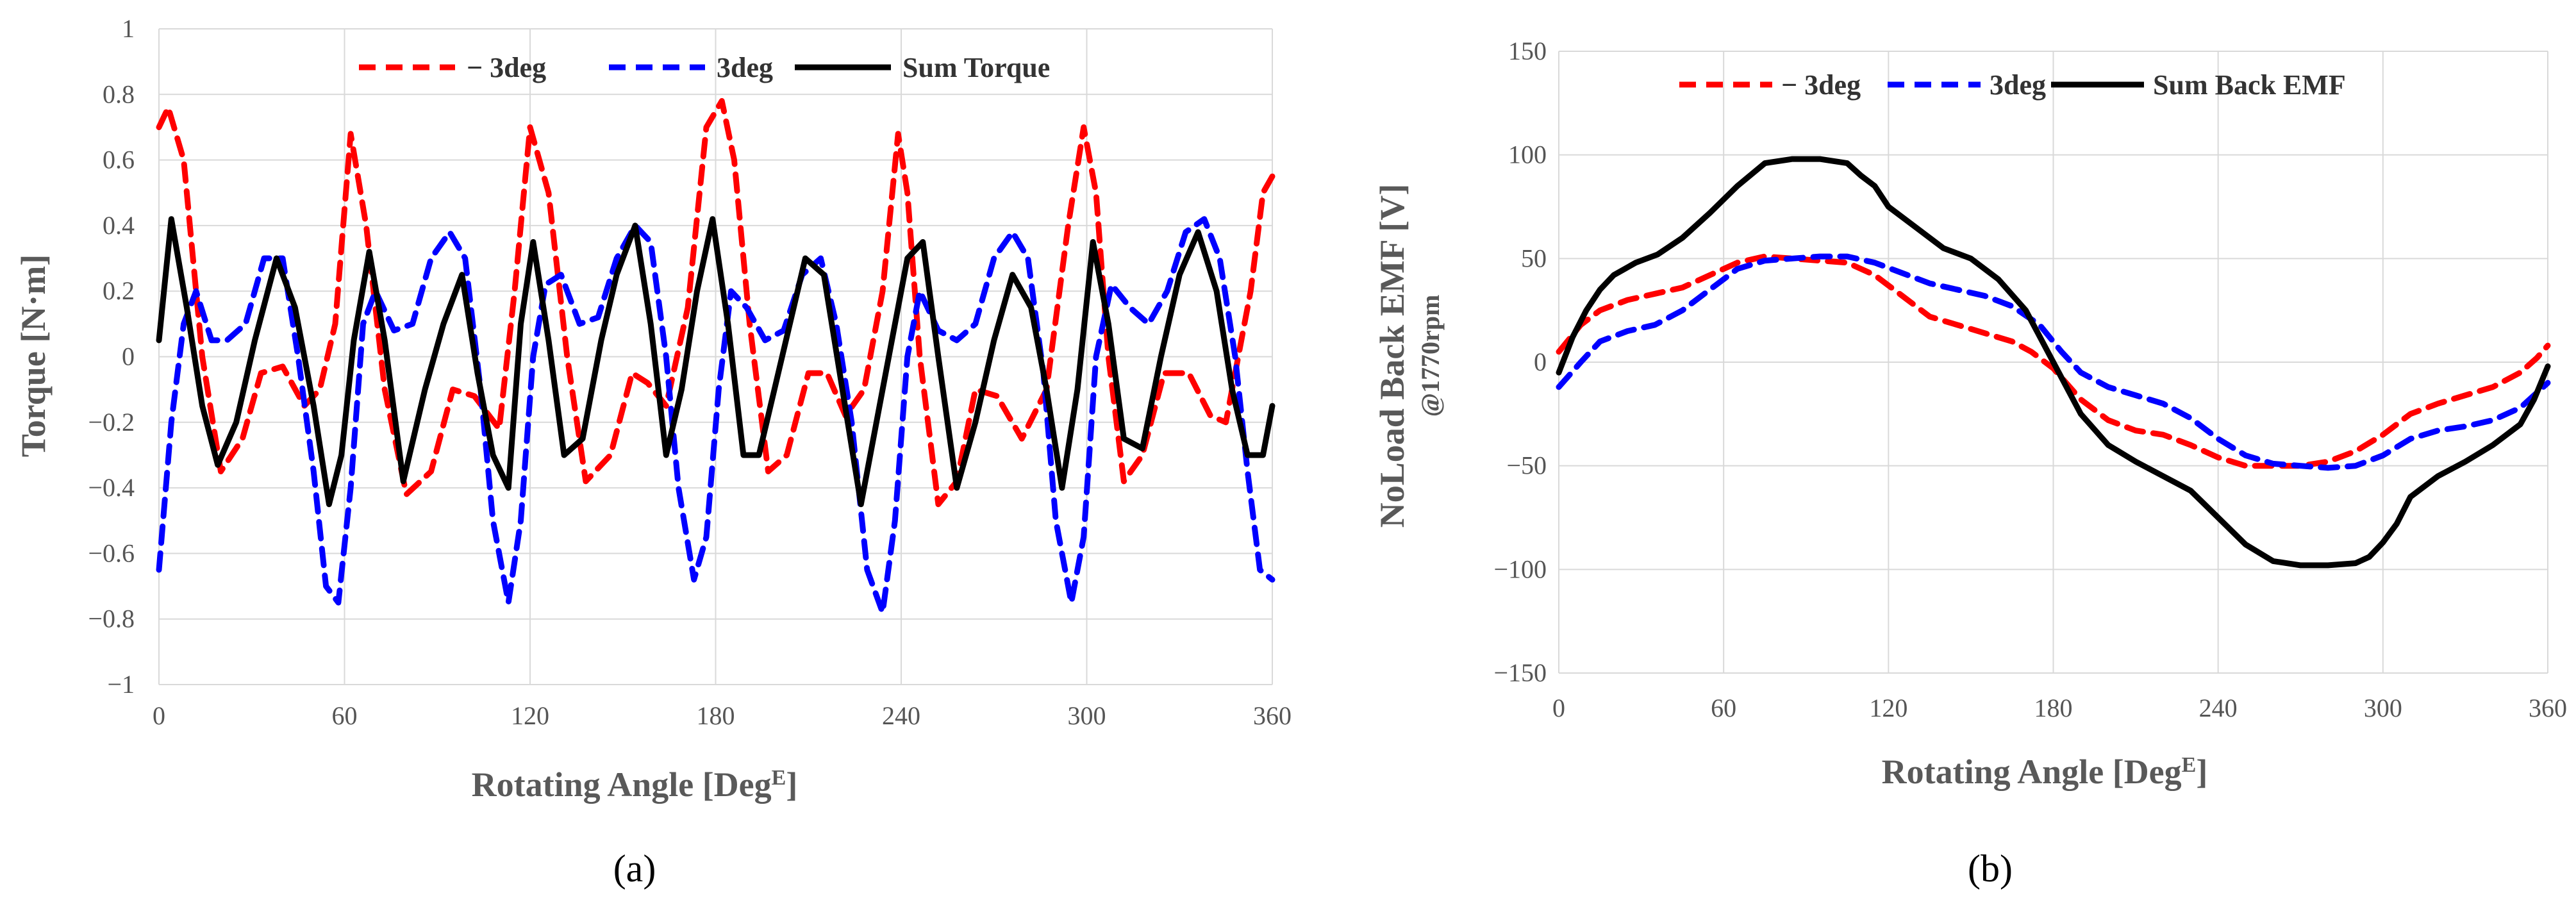  Describe the element at coordinates (33, 356) in the screenshot. I see `torque-y-axis-title: Torque [N·m]` at that location.